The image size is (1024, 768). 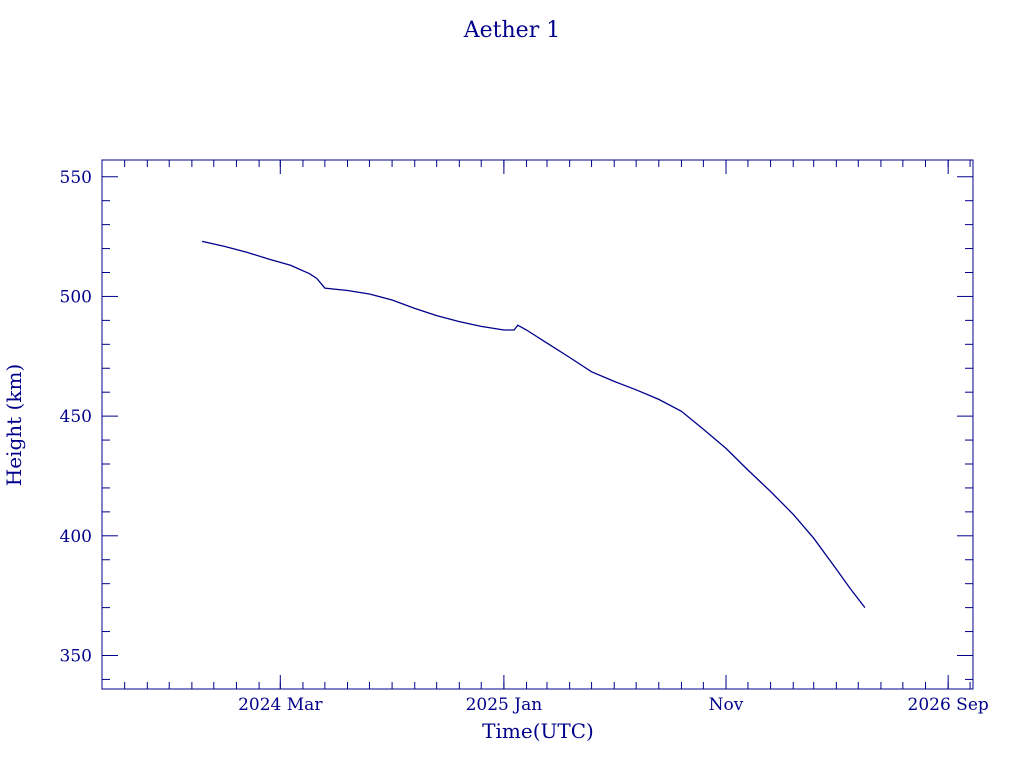 I want to click on x-tick-label: 2025 Jan, so click(x=504, y=705).